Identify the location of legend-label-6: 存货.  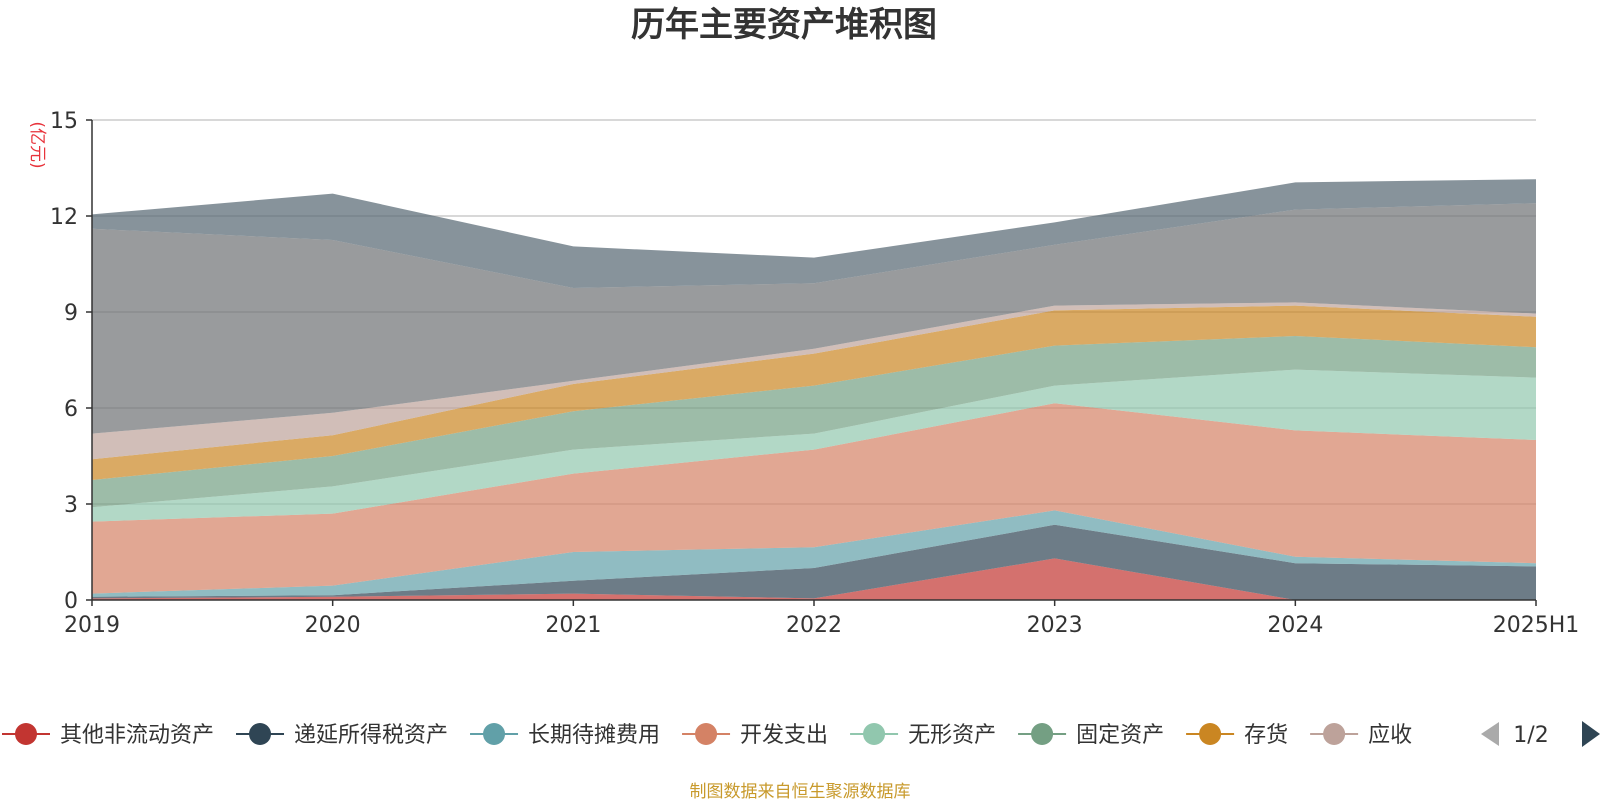
(1266, 735).